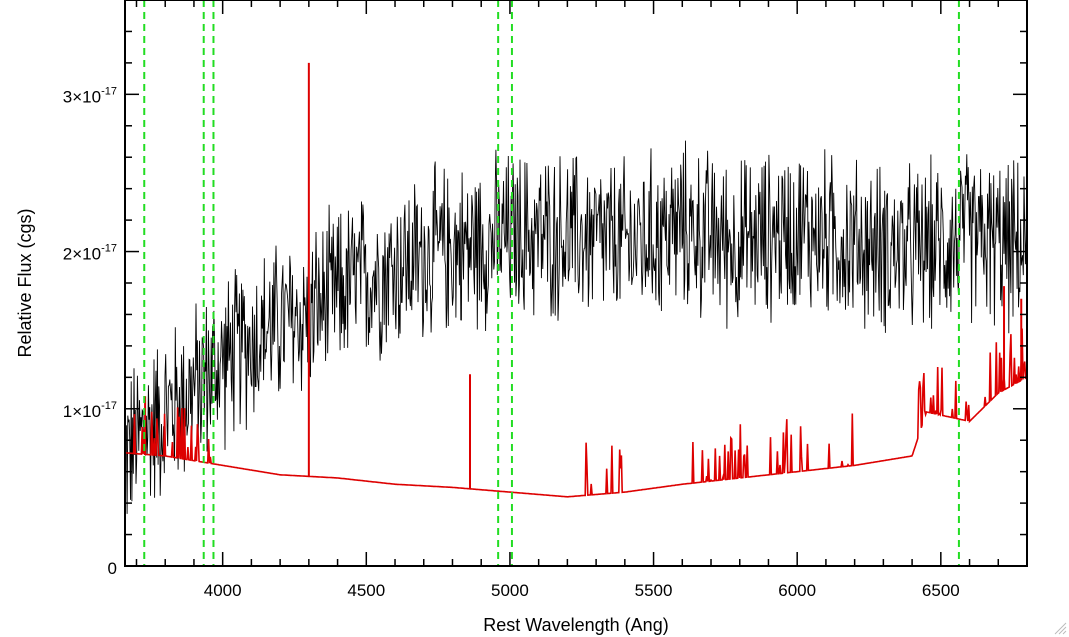 Image resolution: width=1069 pixels, height=637 pixels. Describe the element at coordinates (366, 590) in the screenshot. I see `x-tick-label: 4500` at that location.